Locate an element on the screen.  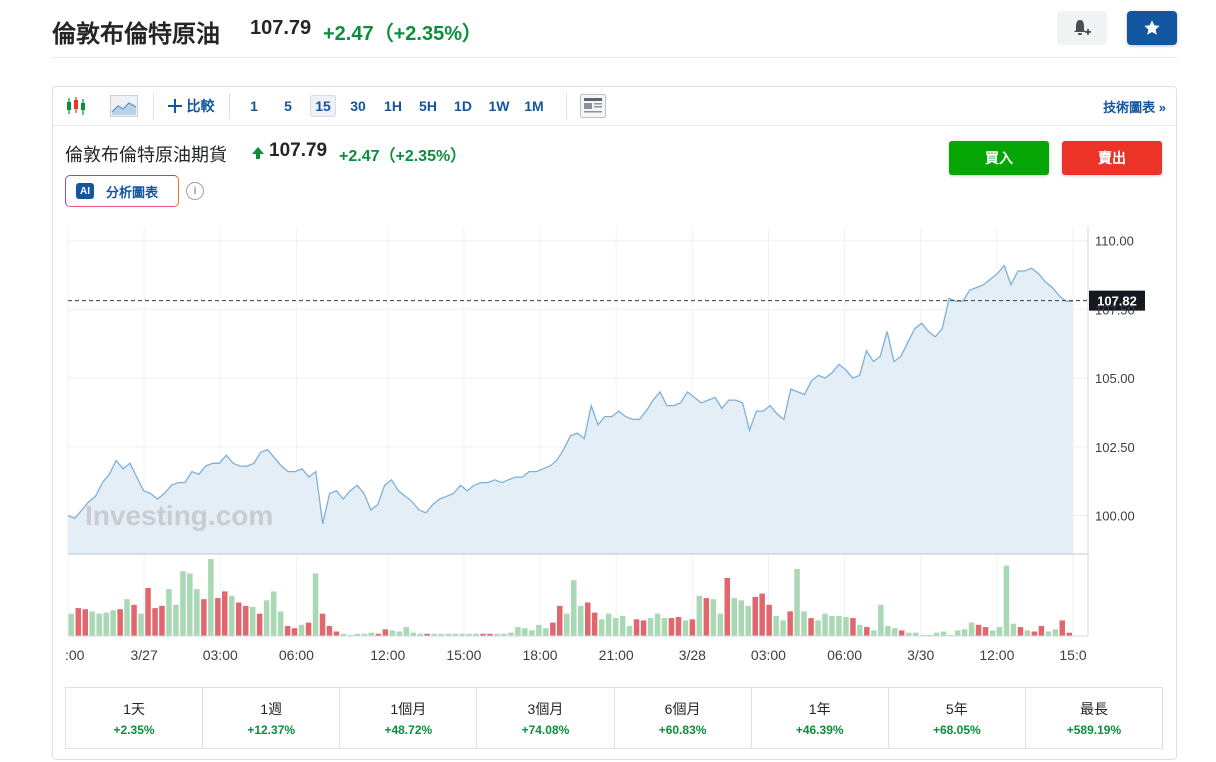
plus-icon is located at coordinates (174, 106).